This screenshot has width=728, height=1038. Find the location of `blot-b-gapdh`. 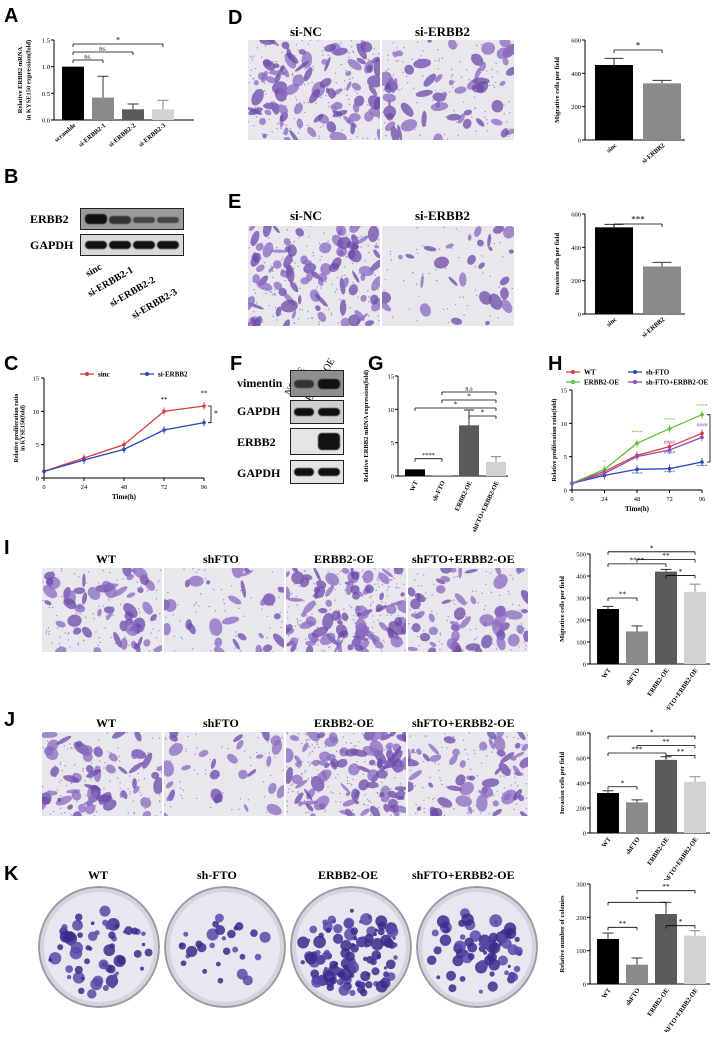

blot-b-gapdh is located at coordinates (132, 245).